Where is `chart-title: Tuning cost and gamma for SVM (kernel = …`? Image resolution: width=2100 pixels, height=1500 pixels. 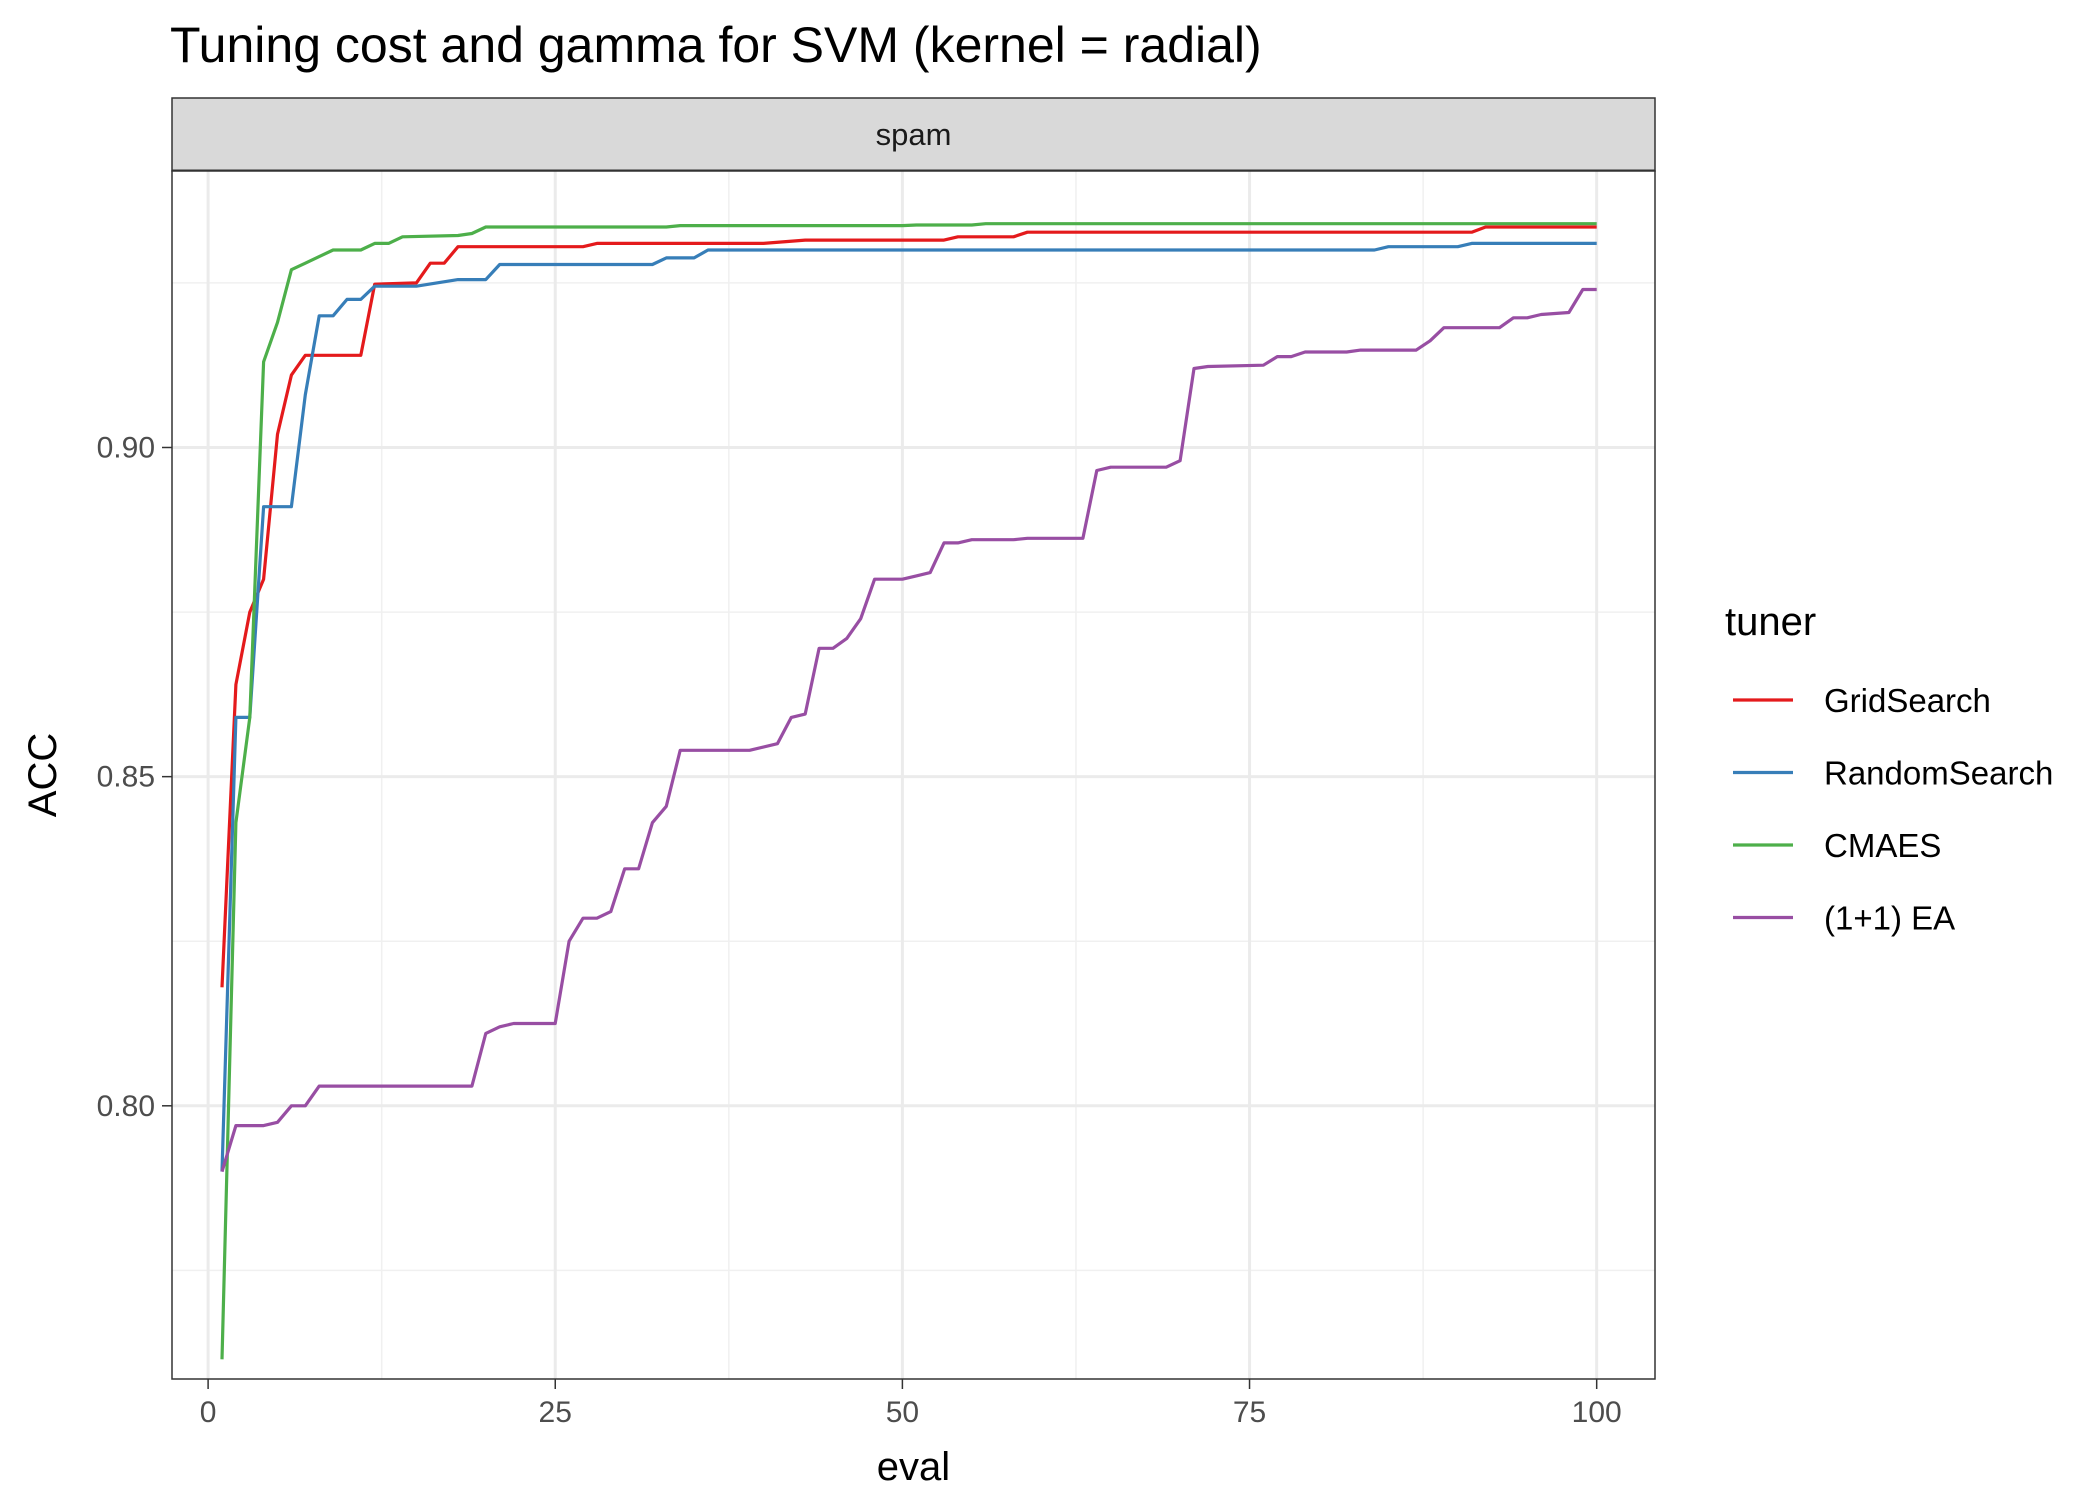
chart-title: Tuning cost and gamma for SVM (kernel = … is located at coordinates (716, 45).